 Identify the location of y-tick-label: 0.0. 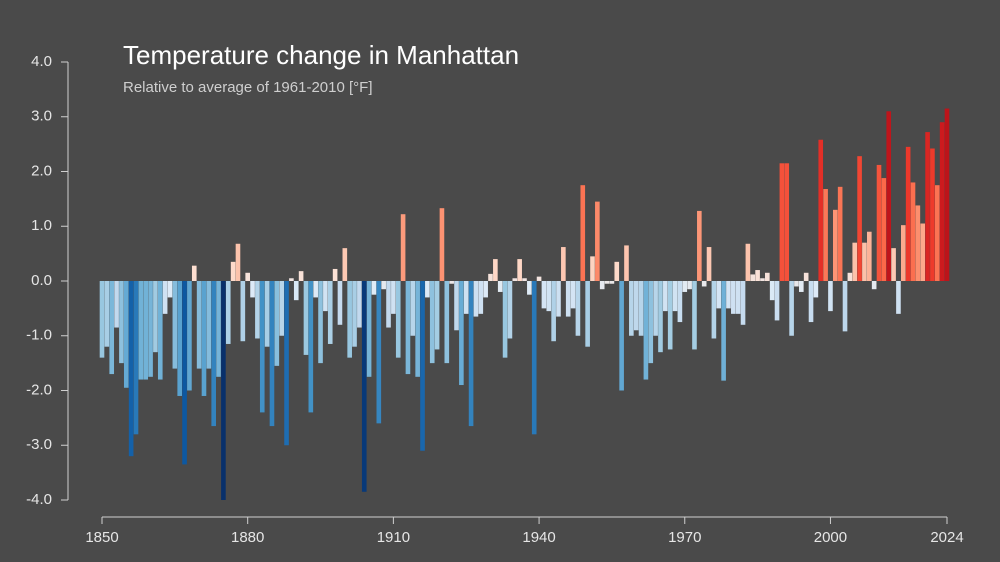
(41, 280).